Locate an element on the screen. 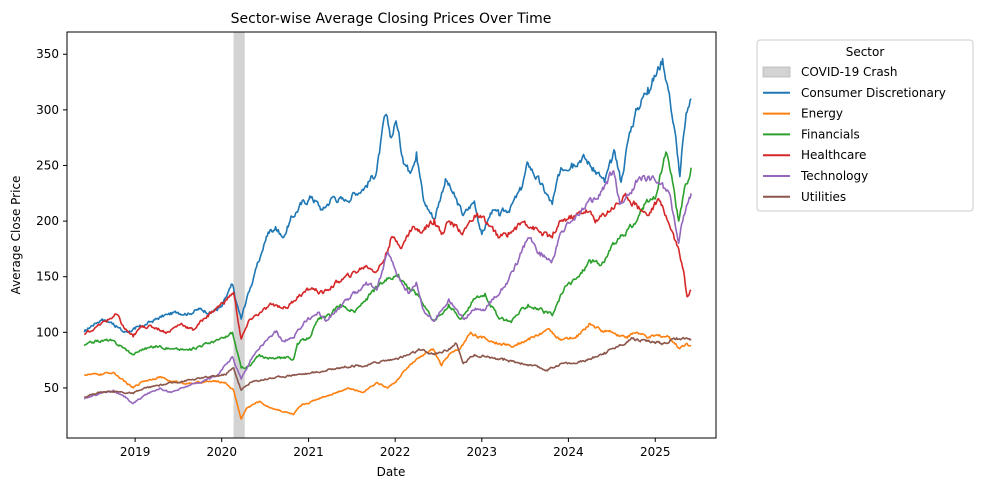  x-axis: 2019 2020 2021 2022 2023 2024 2025 is located at coordinates (395, 448).